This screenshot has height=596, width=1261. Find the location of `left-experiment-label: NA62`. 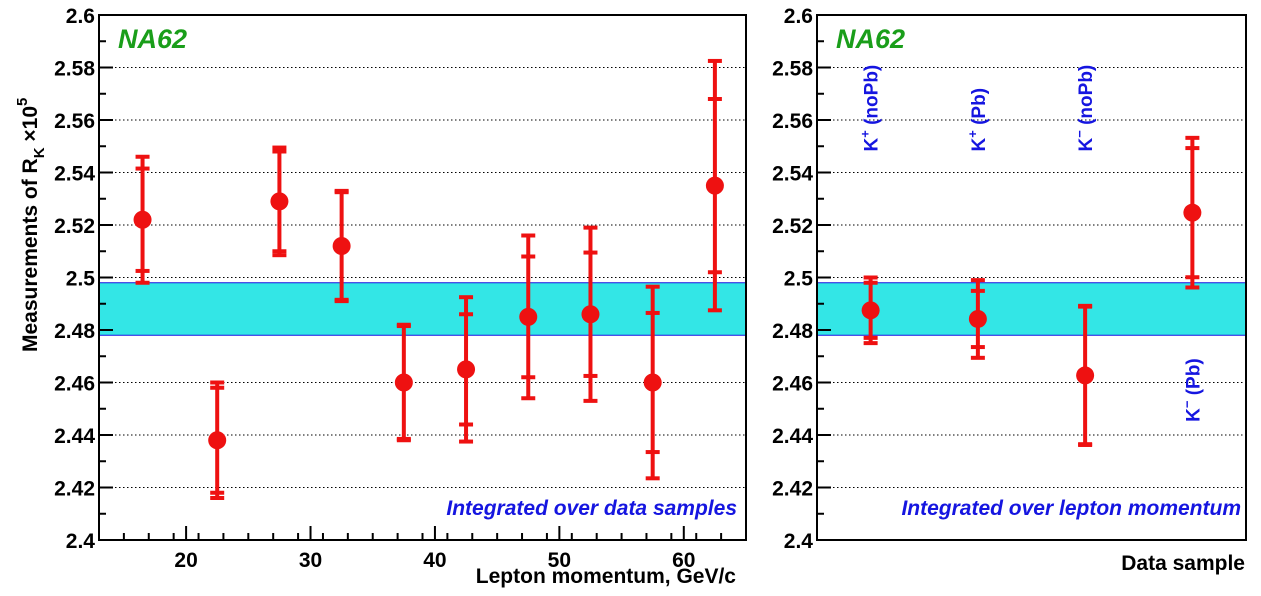

left-experiment-label: NA62 is located at coordinates (152, 39).